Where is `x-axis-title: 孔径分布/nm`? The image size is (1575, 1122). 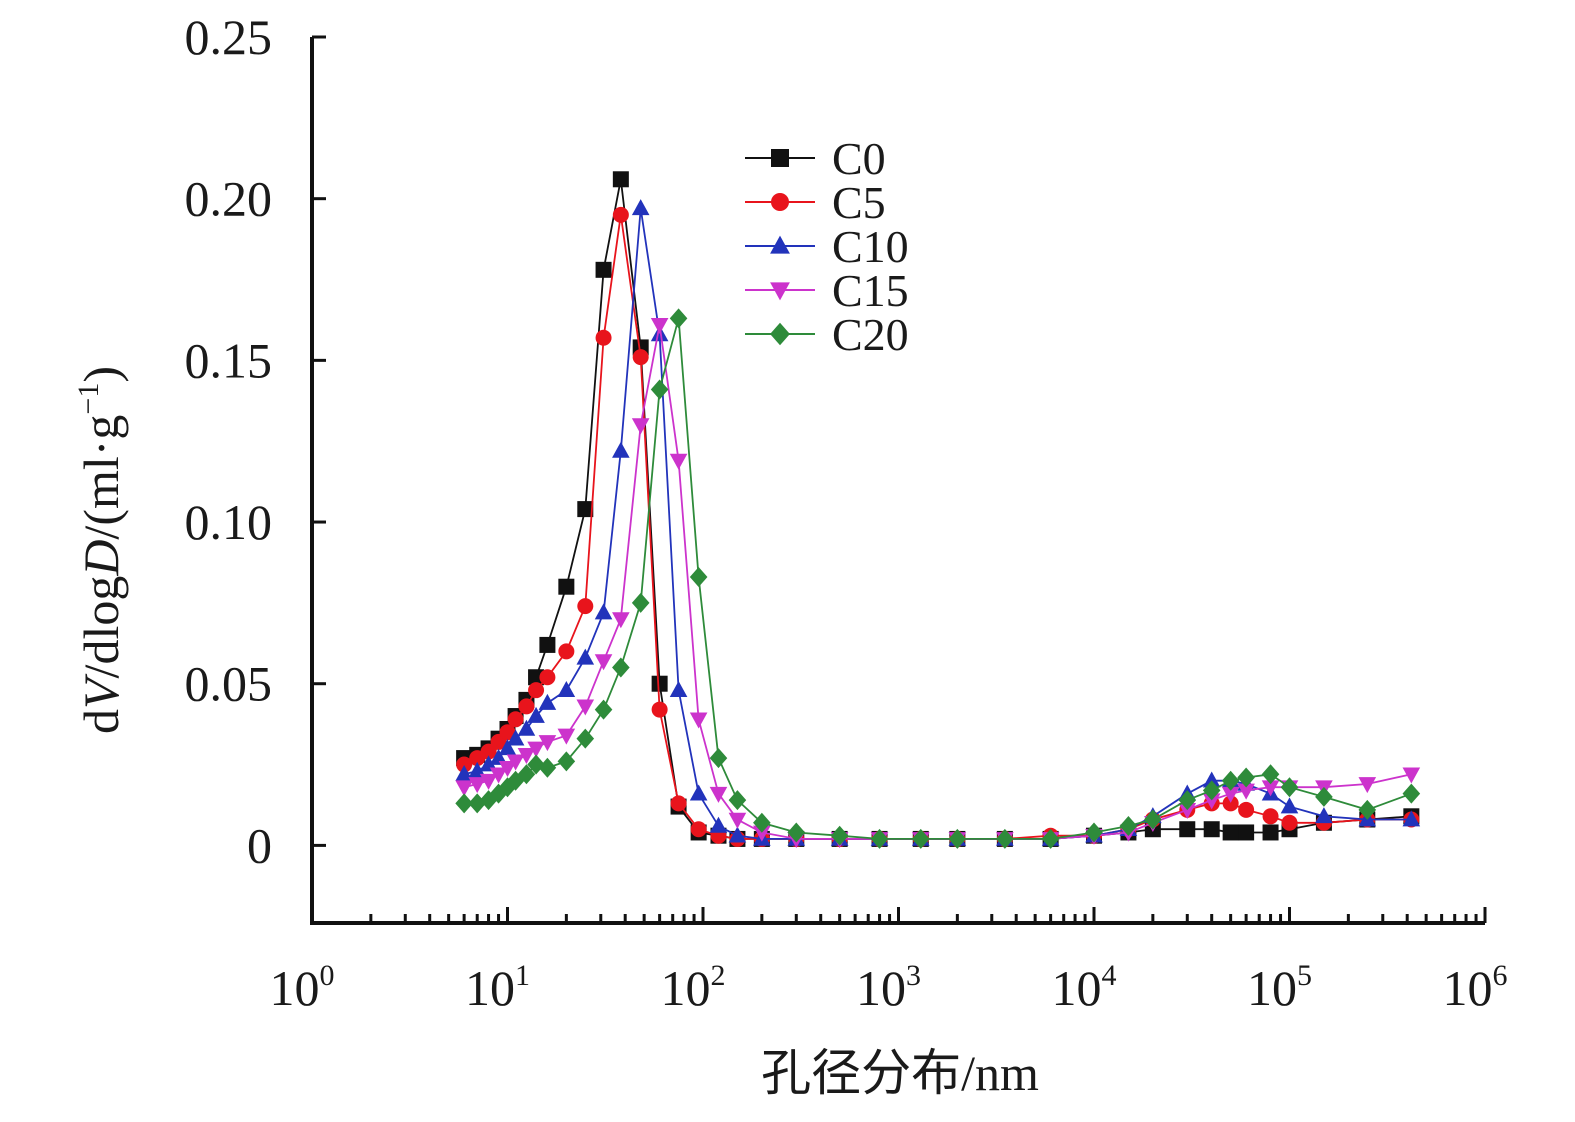
x-axis-title: 孔径分布/nm is located at coordinates (900, 1073).